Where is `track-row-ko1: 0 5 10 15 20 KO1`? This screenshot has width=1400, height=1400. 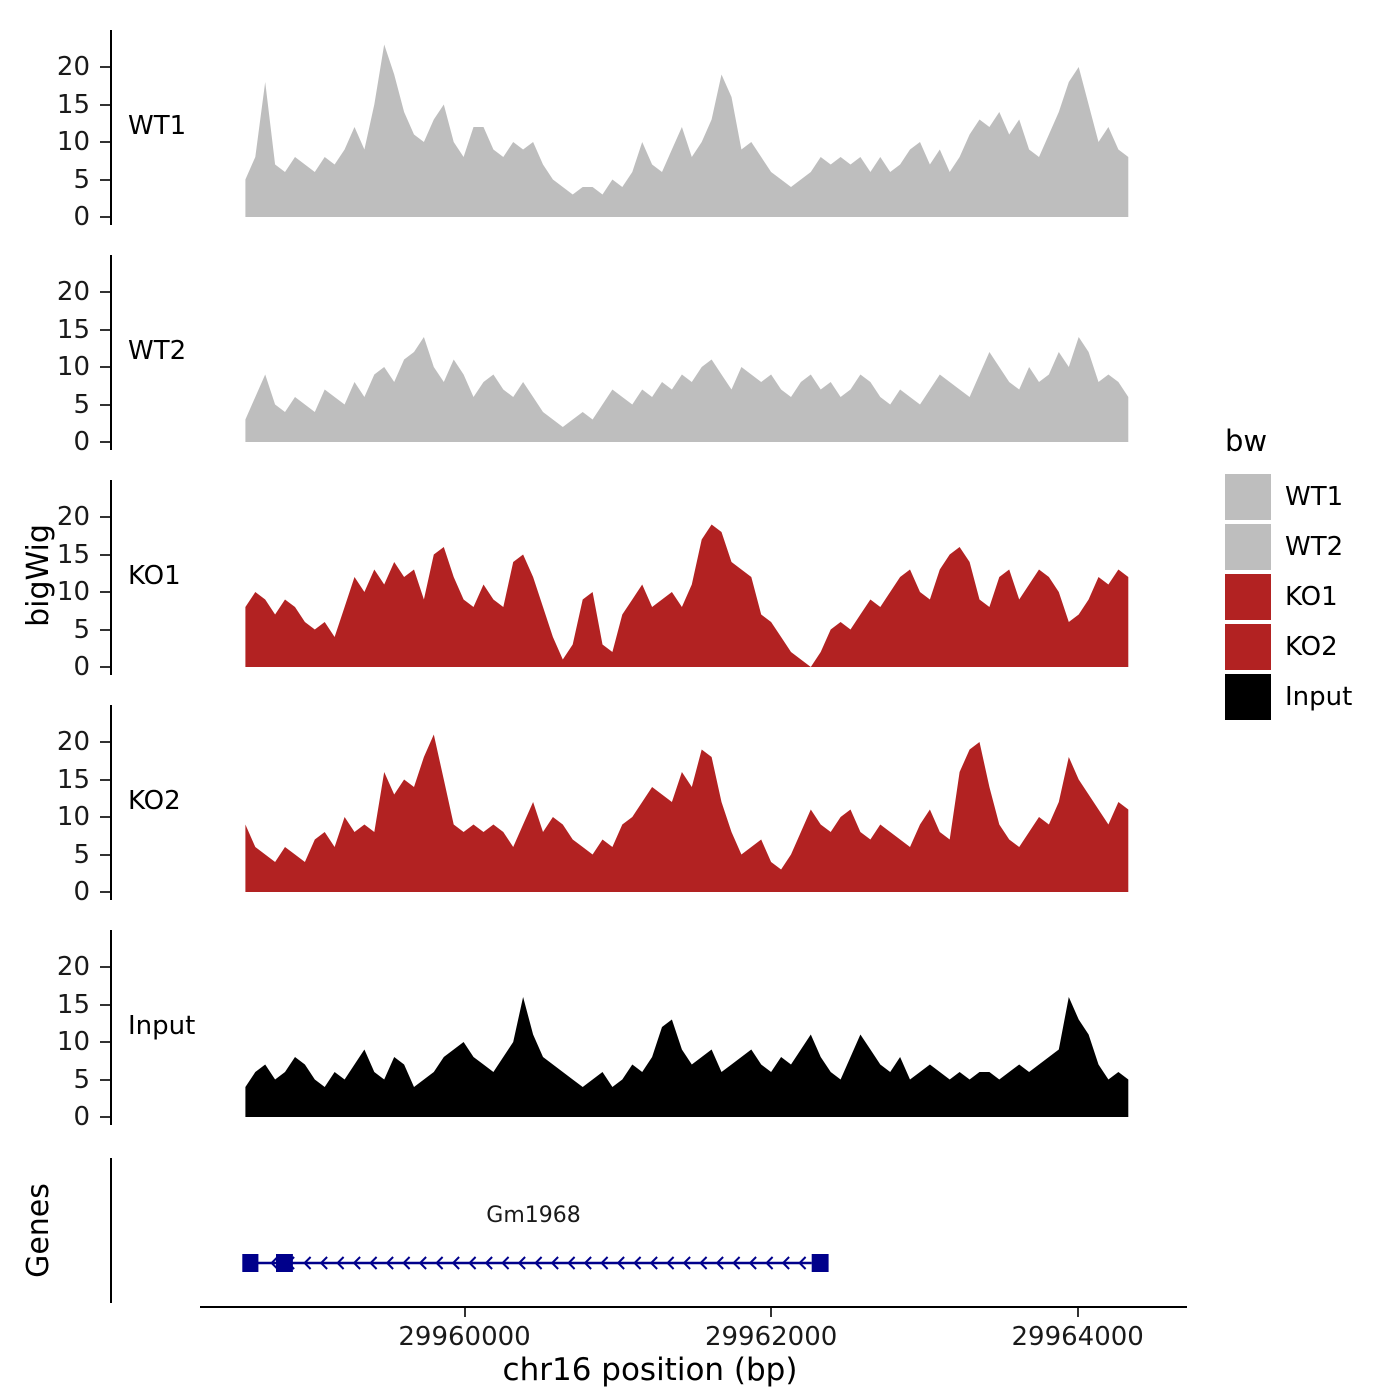 track-row-ko1: 0 5 10 15 20 KO1 is located at coordinates (595, 580).